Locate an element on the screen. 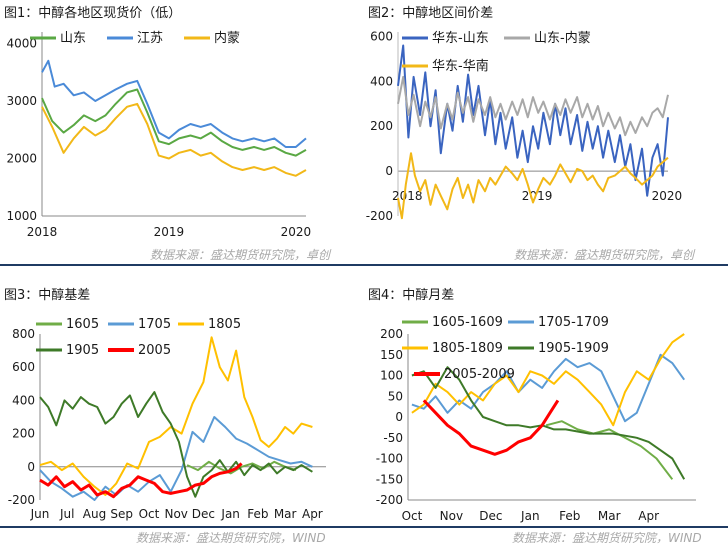 The height and width of the screenshot is (549, 728). series-line-1905-1909 is located at coordinates (548, 423).